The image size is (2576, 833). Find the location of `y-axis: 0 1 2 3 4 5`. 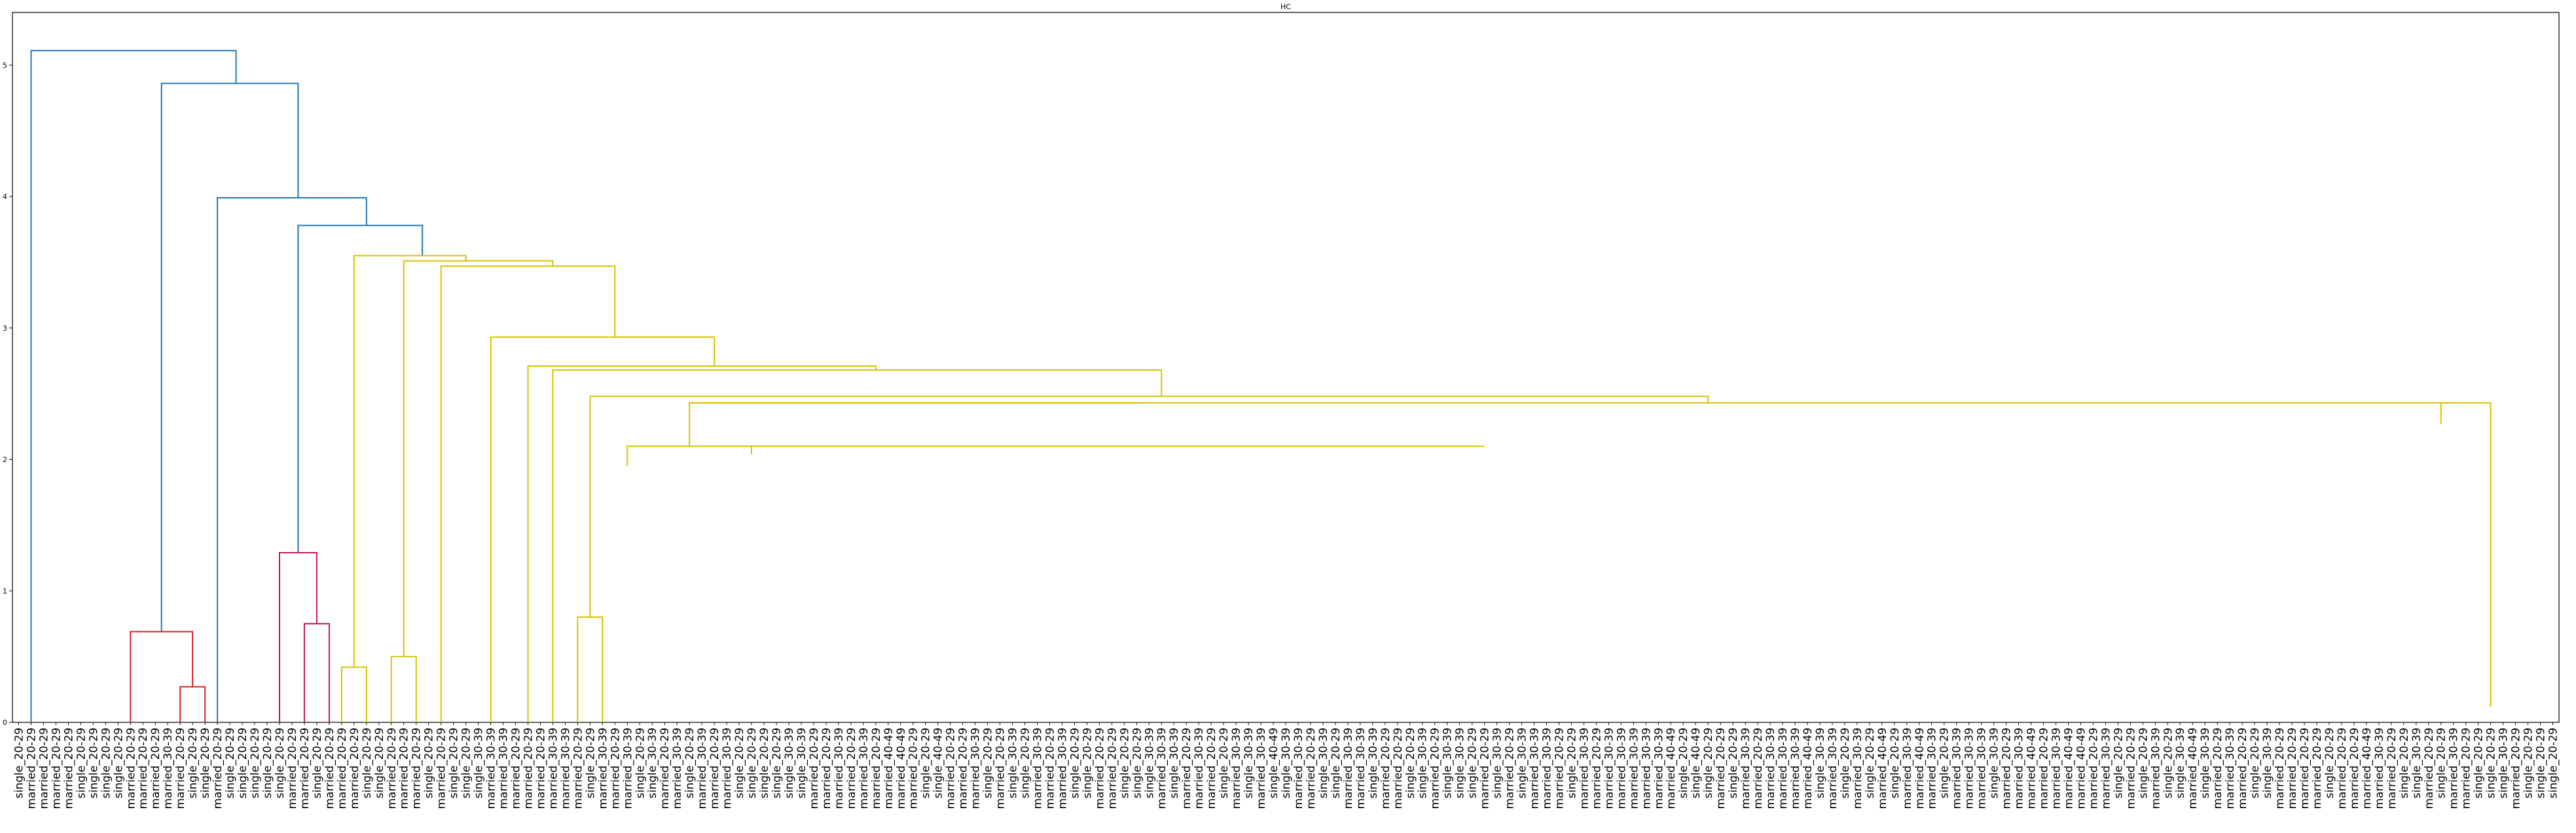

y-axis: 0 1 2 3 4 5 is located at coordinates (7, 394).